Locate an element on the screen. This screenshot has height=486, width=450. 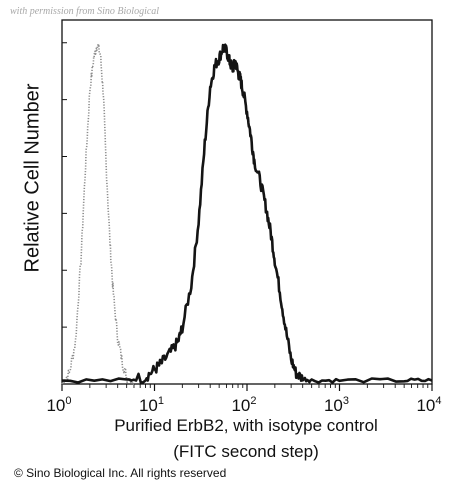
x-axis-label-secondary: (FITC second step) is located at coordinates (246, 451).